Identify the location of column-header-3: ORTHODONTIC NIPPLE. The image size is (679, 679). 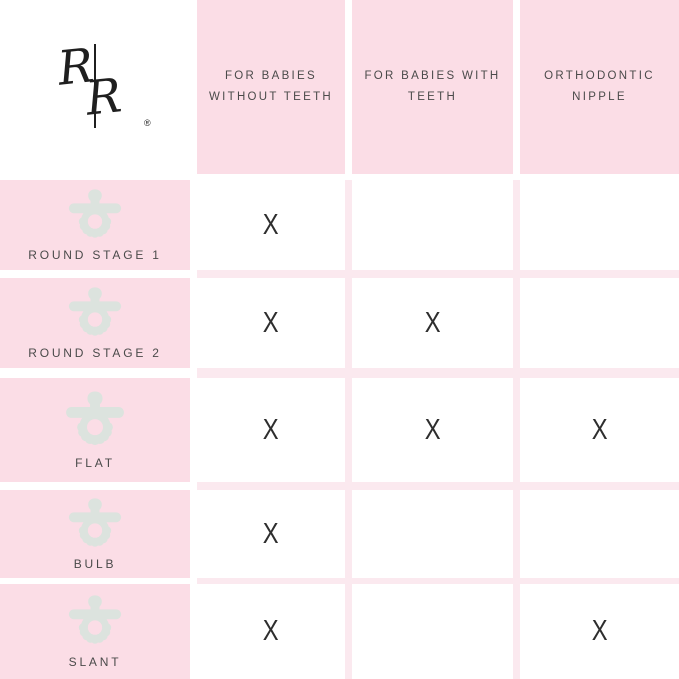
(599, 87).